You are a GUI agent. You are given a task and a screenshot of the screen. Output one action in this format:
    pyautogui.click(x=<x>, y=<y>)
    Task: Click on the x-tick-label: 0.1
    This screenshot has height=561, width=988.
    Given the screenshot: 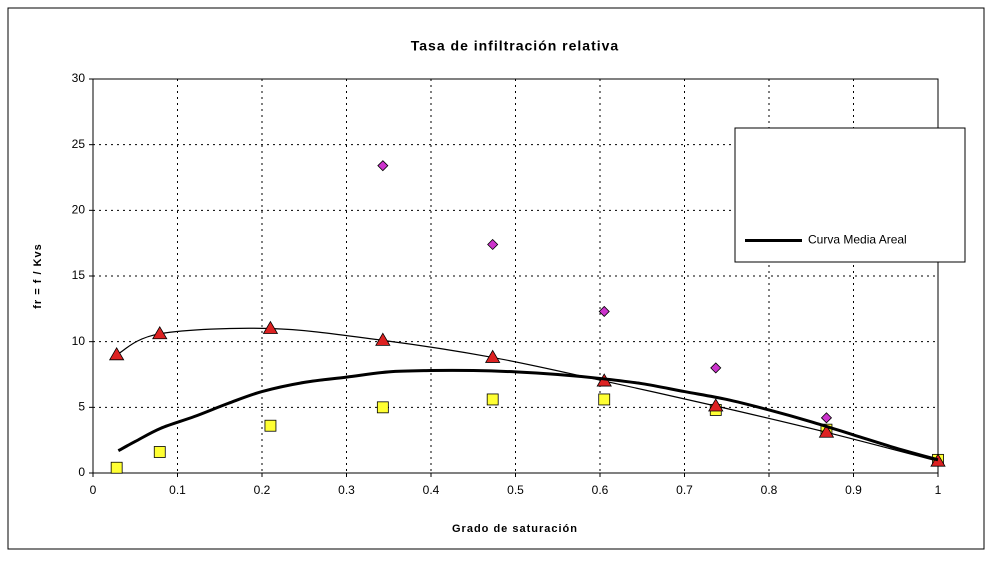 What is the action you would take?
    pyautogui.click(x=177, y=490)
    